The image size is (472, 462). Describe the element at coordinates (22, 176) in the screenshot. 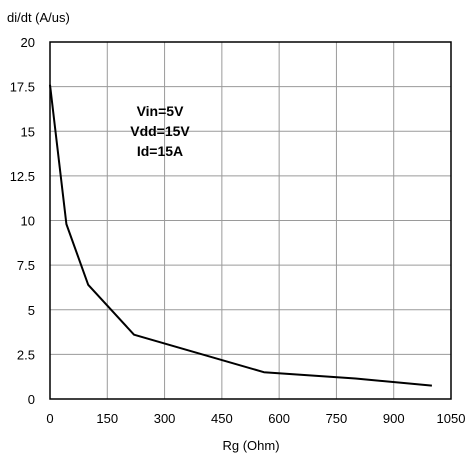

I see `y-tick-label: 12.5` at that location.